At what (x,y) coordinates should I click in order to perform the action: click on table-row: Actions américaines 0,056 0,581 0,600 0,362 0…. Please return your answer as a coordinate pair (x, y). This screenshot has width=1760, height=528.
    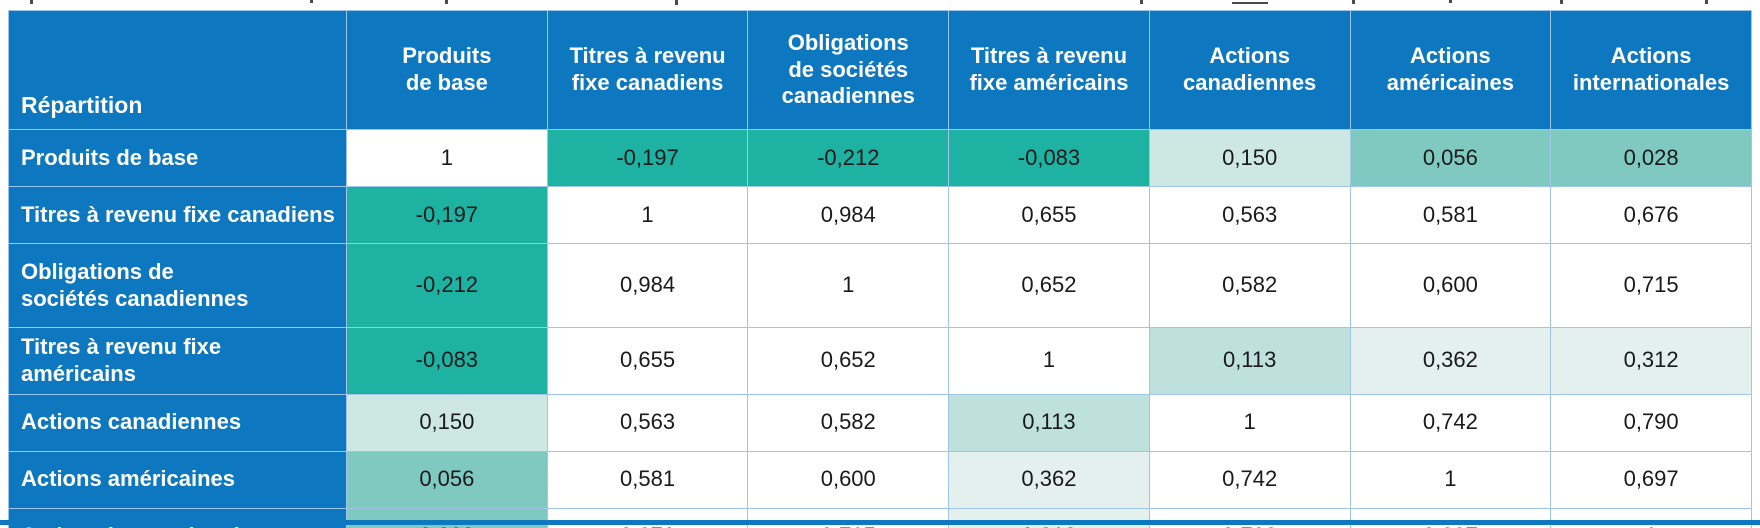
    Looking at the image, I should click on (880, 479).